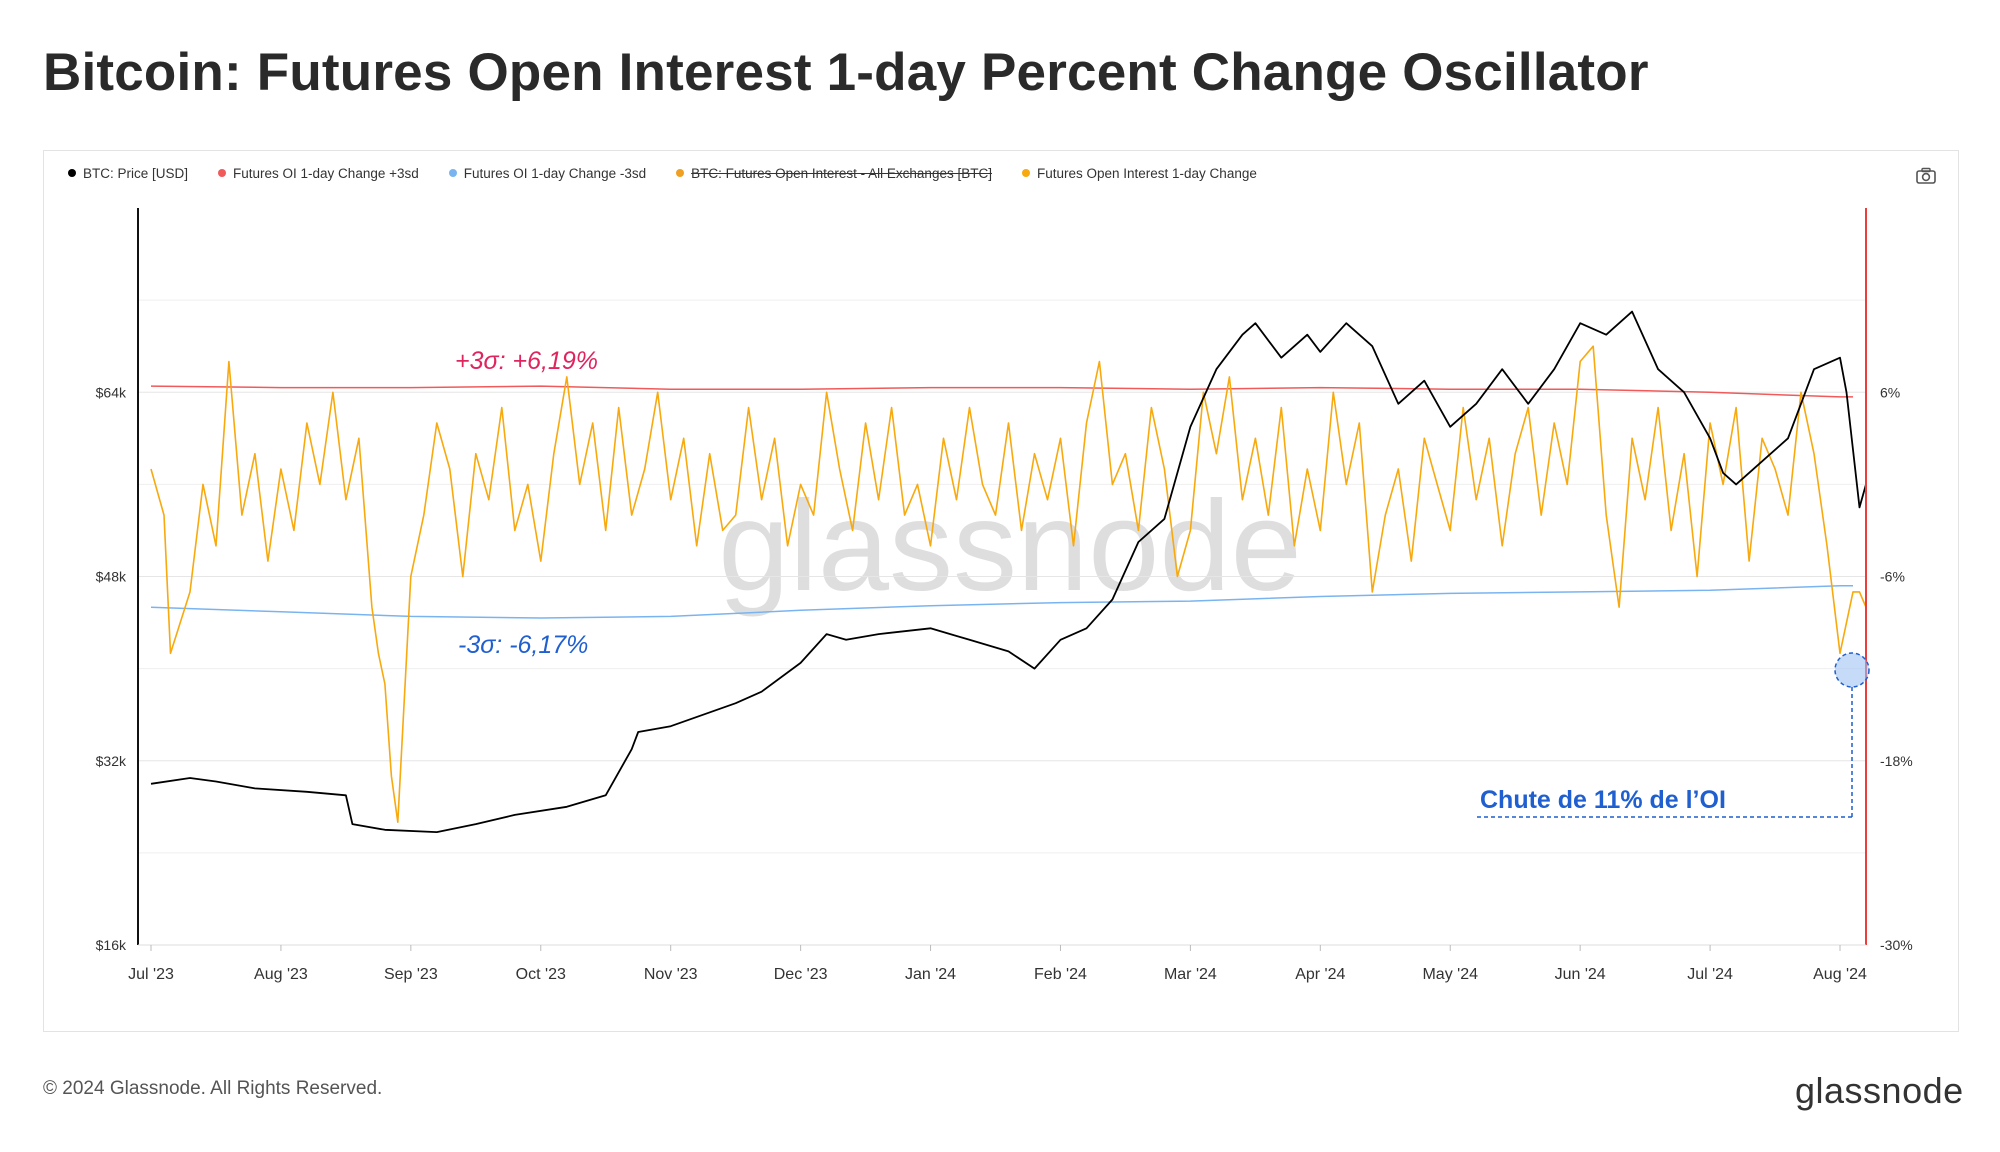 This screenshot has width=2000, height=1152. What do you see at coordinates (222, 173) in the screenshot?
I see `legend-dot-plus-3sd` at bounding box center [222, 173].